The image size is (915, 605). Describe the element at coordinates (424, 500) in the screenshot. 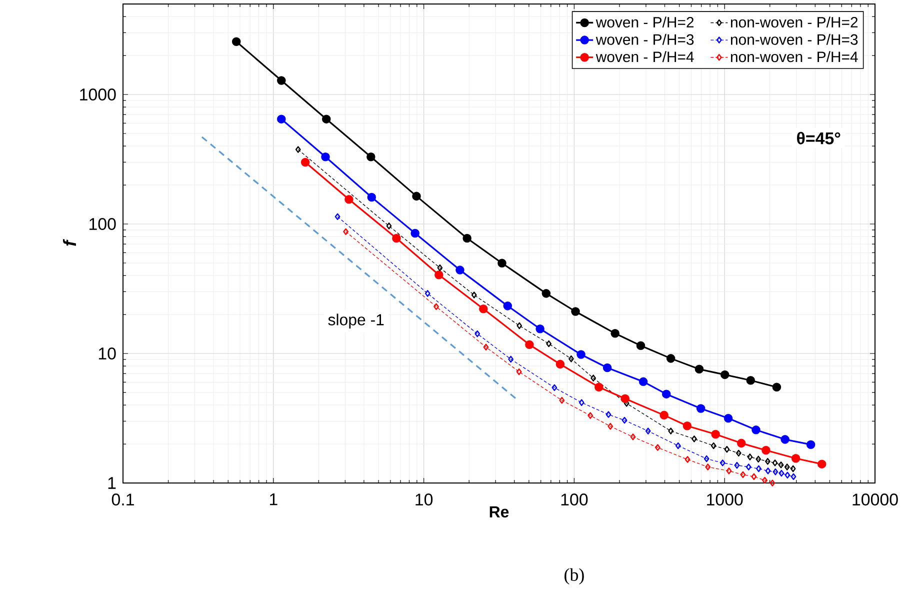

I see `x-tick-label: 10` at that location.